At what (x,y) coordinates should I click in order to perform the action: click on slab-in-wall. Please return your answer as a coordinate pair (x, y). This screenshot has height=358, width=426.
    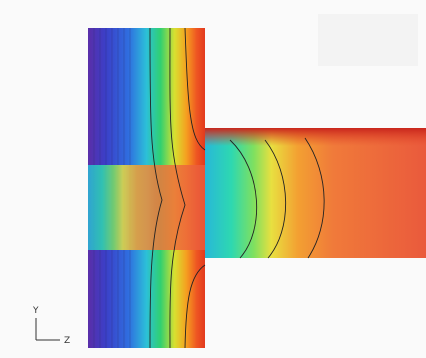
    Looking at the image, I should click on (146, 207).